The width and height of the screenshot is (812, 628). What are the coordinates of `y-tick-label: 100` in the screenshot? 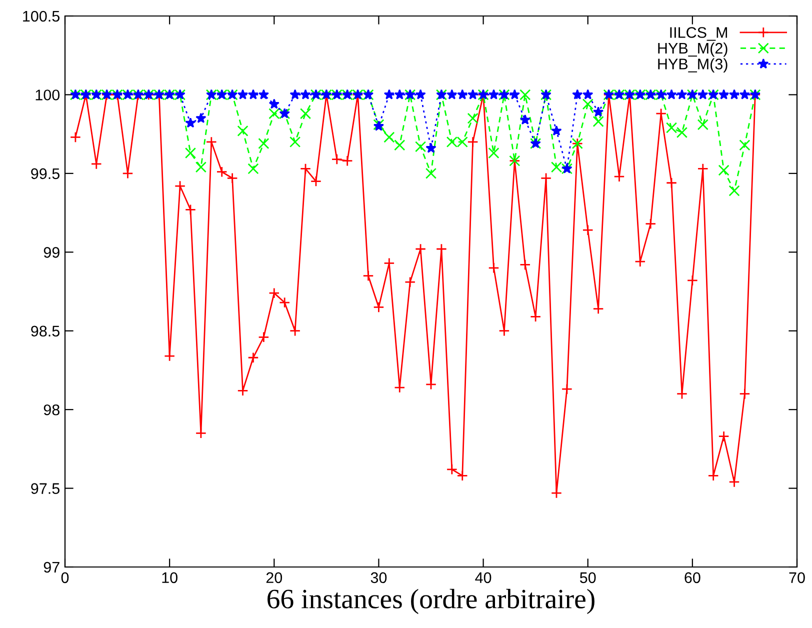 It's located at (48, 95).